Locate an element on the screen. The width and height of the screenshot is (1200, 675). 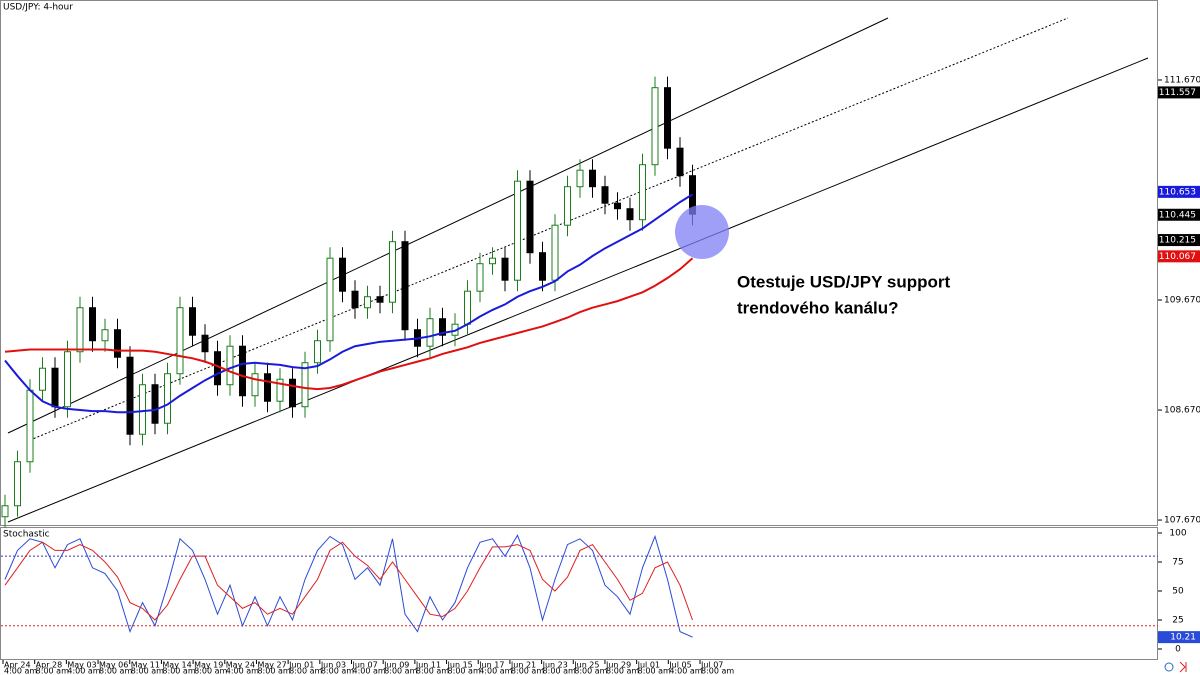
x-tick-label: May 27 is located at coordinates (271, 665).